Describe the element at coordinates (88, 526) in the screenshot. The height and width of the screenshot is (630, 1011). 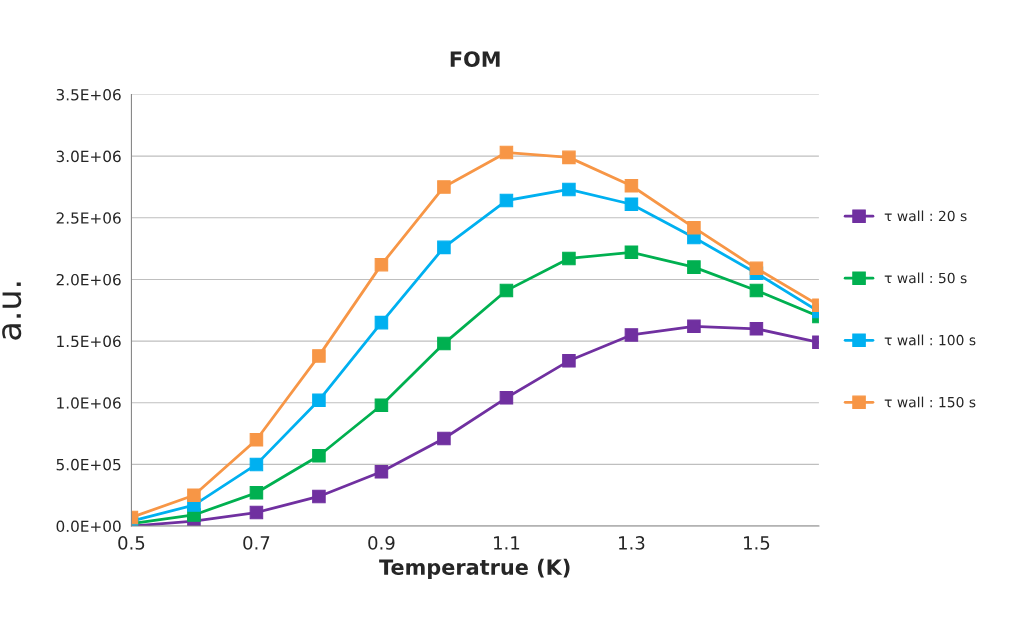
I see `y-tick-label: 0.0E+00` at that location.